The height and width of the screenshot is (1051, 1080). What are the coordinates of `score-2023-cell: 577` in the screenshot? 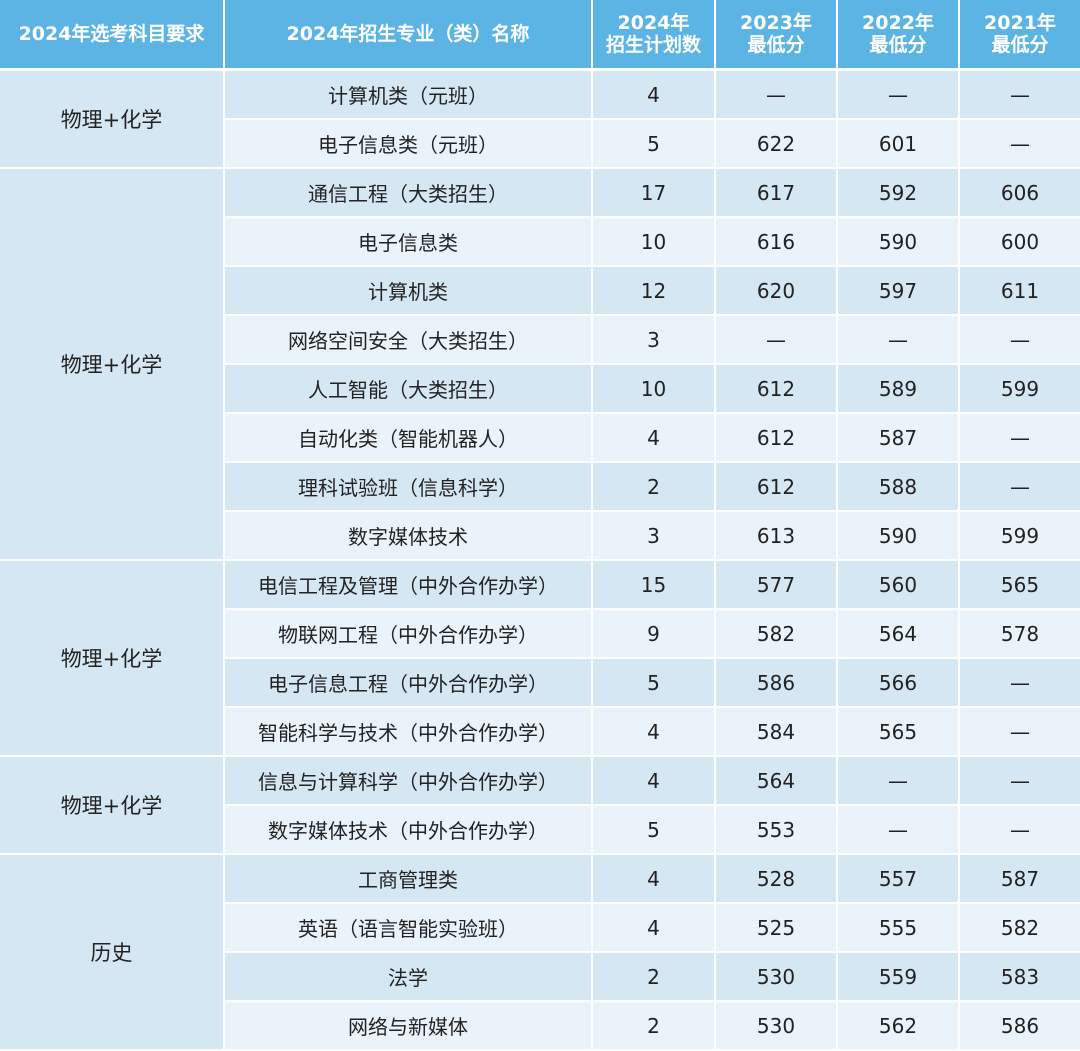 It's located at (776, 585).